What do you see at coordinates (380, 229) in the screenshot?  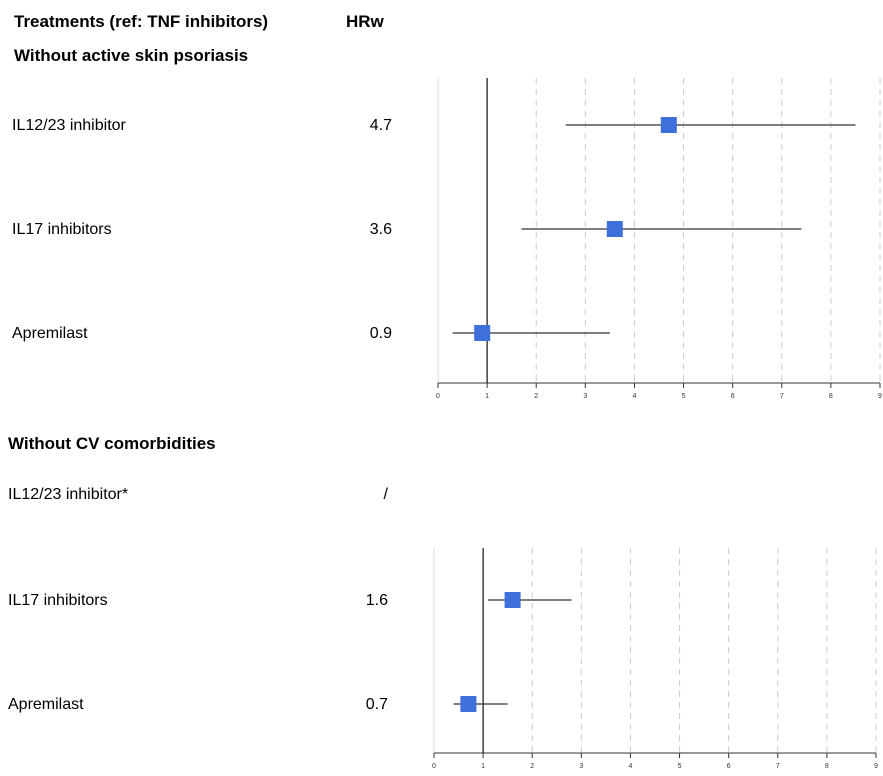 I see `row-hr-value: 3.6` at bounding box center [380, 229].